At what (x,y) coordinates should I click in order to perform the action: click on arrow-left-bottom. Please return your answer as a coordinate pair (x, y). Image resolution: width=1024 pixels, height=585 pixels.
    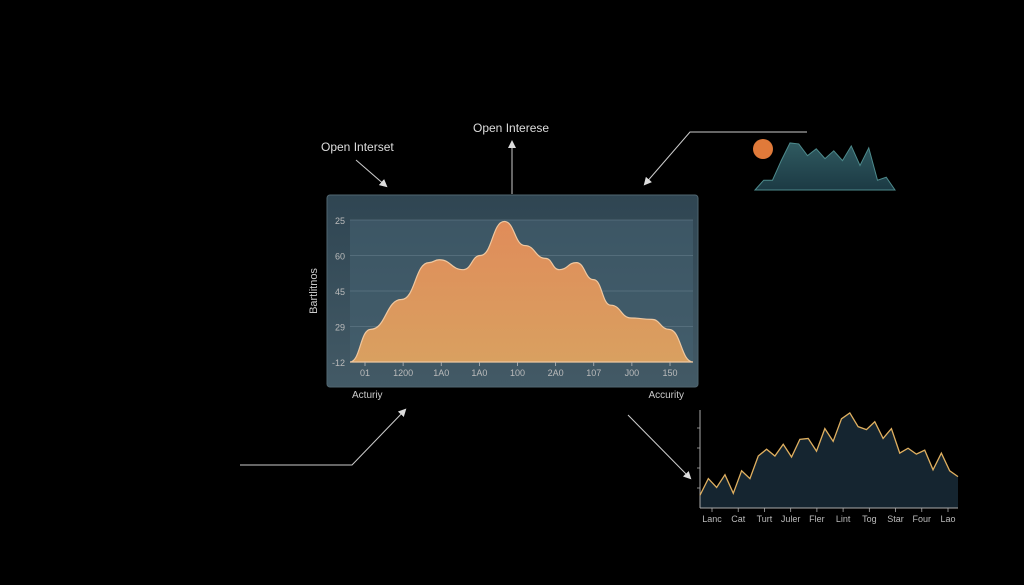
    Looking at the image, I should click on (323, 437).